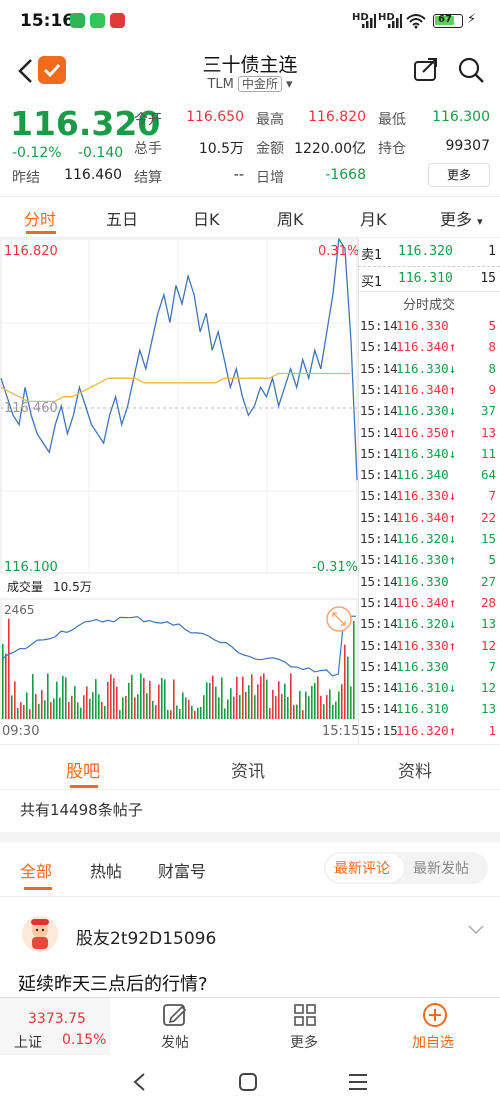 This screenshot has width=500, height=1111. I want to click on instrument-code: TLM 中金所 ▾, so click(250, 83).